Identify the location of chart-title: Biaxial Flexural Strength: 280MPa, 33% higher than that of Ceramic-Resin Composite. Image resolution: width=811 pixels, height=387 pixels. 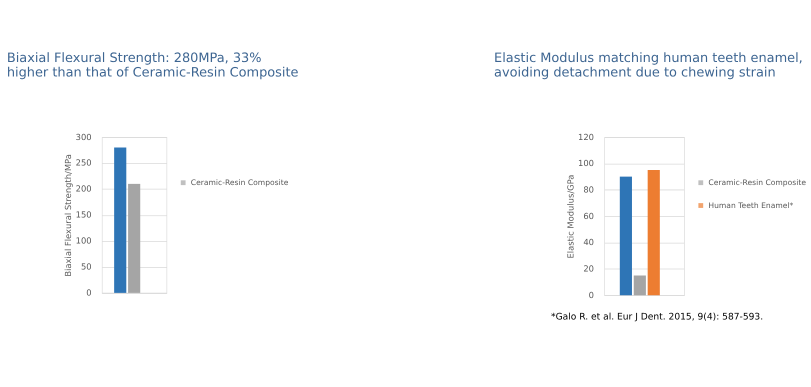
(152, 65).